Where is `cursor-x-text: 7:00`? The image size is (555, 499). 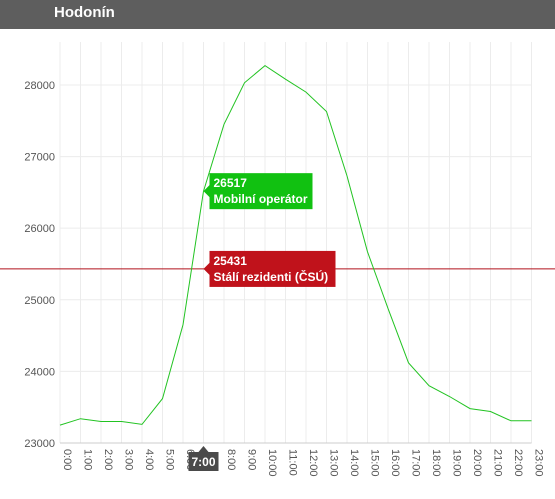 cursor-x-text: 7:00 is located at coordinates (203, 462).